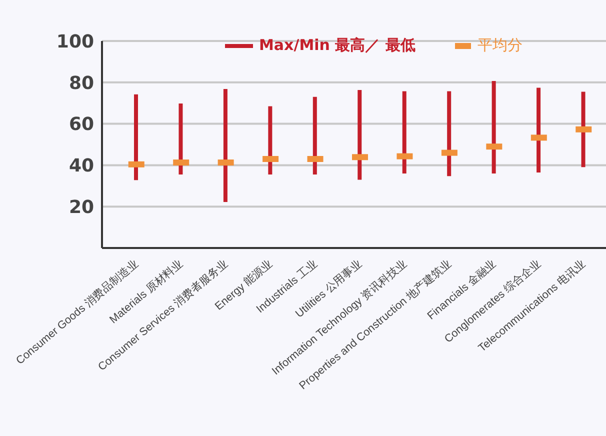 This screenshot has width=606, height=436. I want to click on y-tick-label: 100, so click(75, 41).